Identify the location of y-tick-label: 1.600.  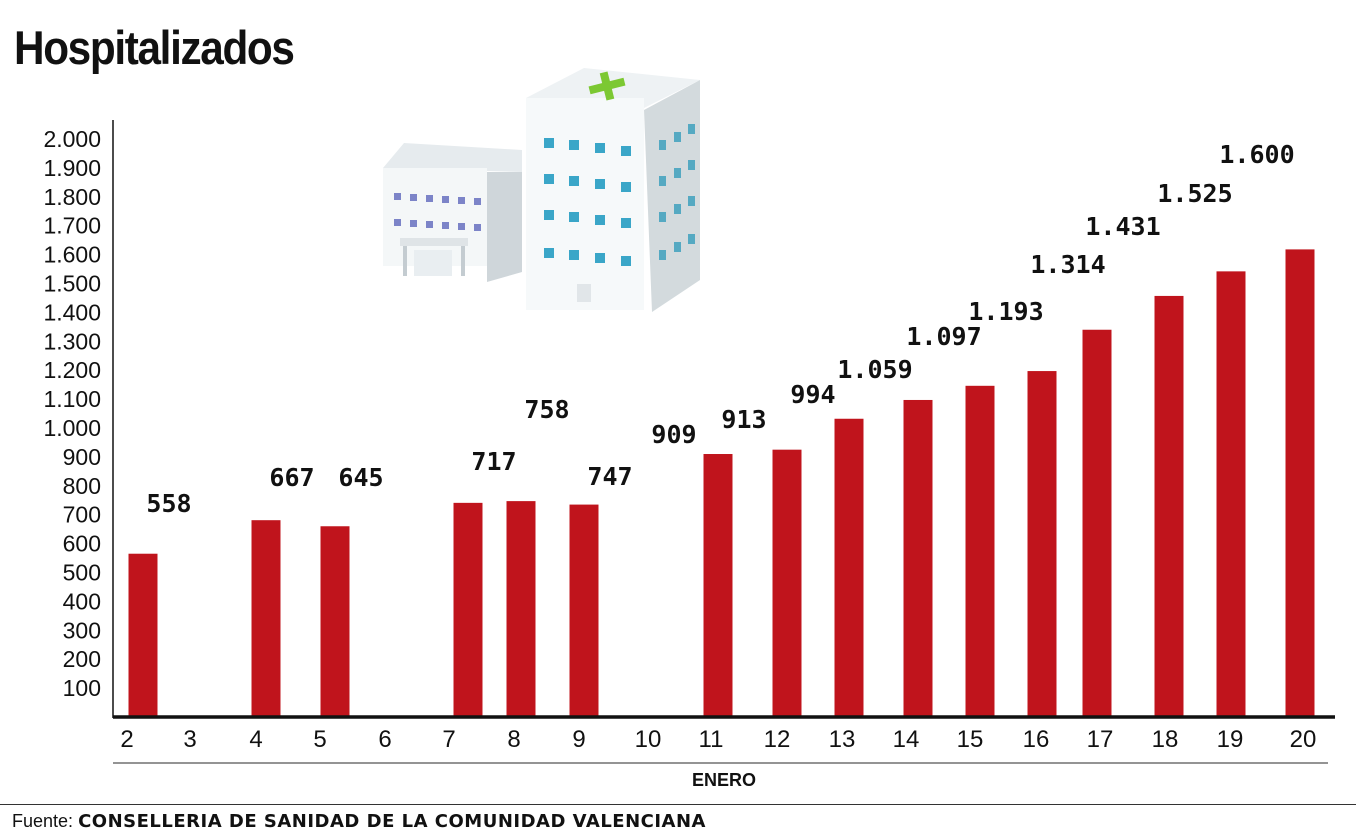
(72, 255).